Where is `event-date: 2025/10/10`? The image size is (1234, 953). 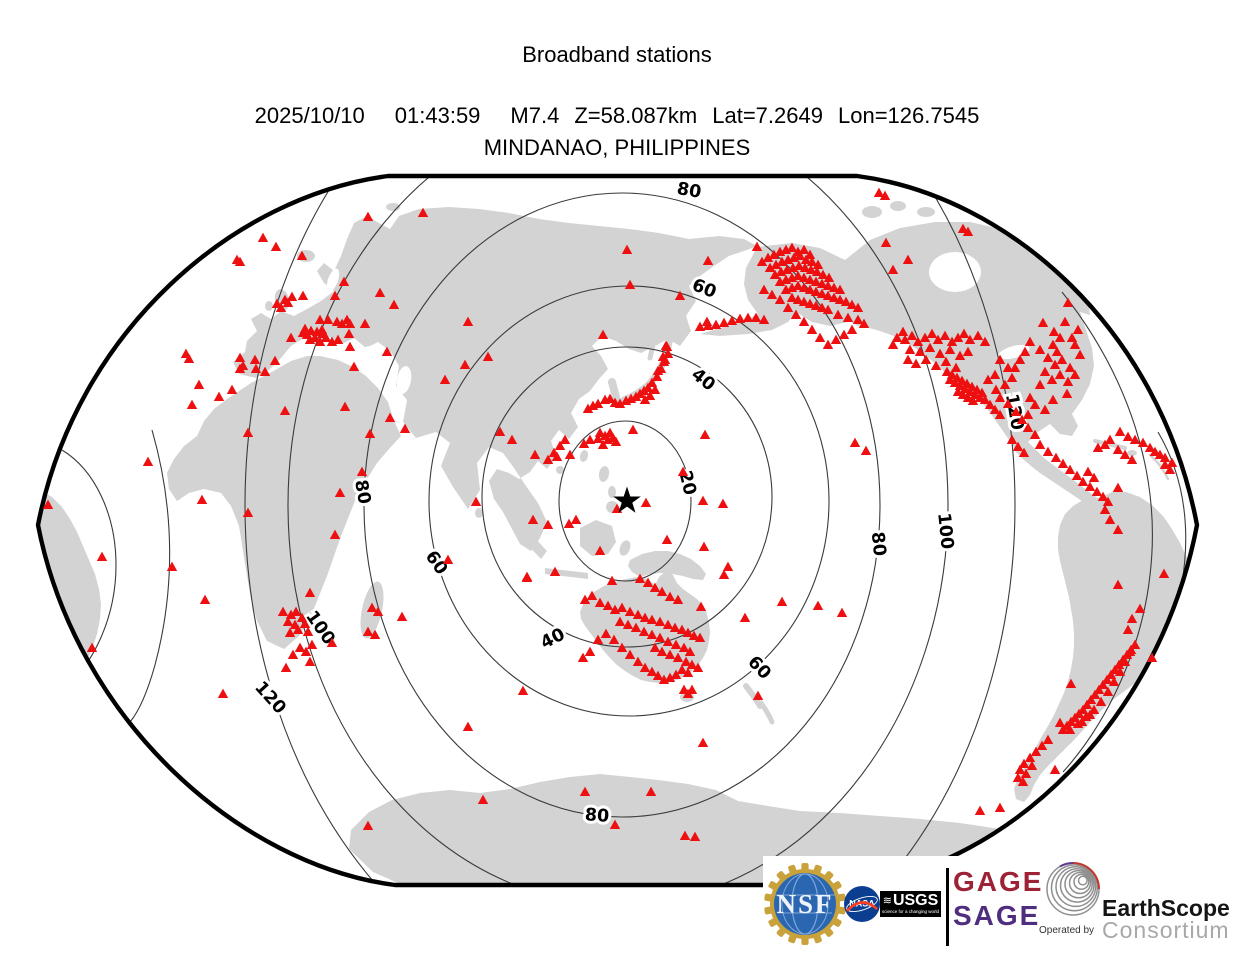 event-date: 2025/10/10 is located at coordinates (309, 115).